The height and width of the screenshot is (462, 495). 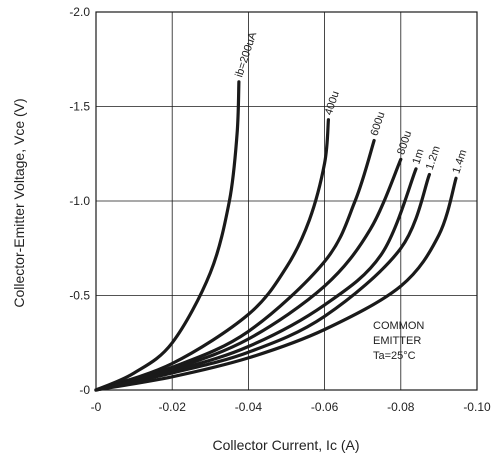 I want to click on annotation-line-2: EMITTER, so click(x=397, y=341).